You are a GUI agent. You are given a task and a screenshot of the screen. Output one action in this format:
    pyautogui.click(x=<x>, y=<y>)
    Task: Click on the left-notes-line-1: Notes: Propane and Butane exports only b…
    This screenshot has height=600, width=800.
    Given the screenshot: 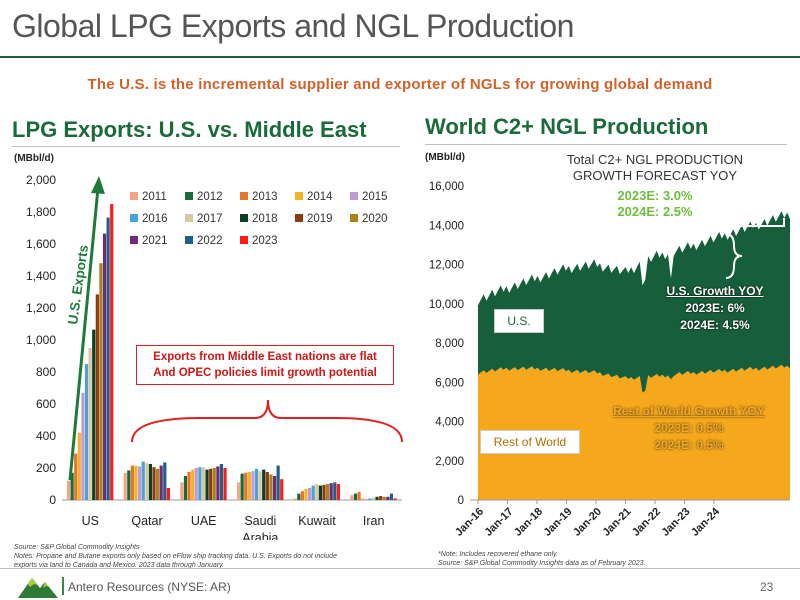 What is the action you would take?
    pyautogui.click(x=175, y=556)
    